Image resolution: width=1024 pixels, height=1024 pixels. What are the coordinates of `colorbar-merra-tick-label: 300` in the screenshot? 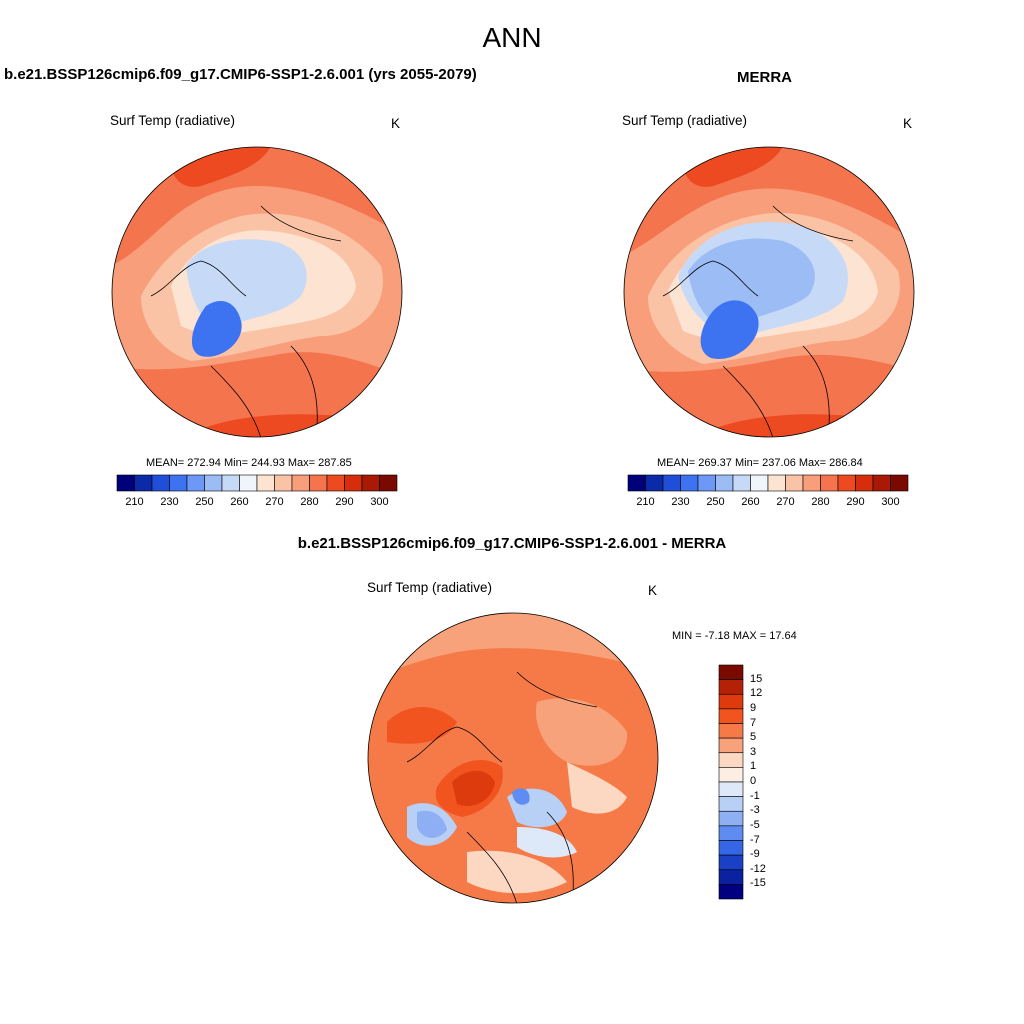 It's located at (890, 502).